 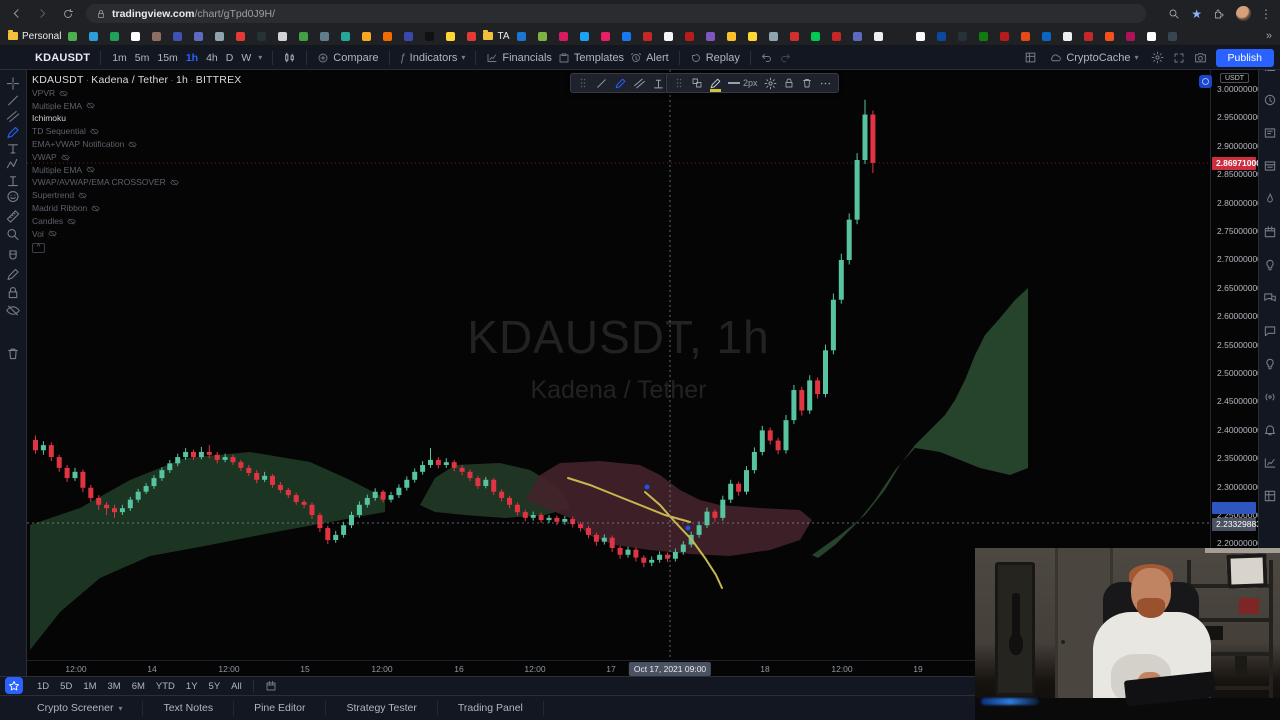 I want to click on timeframe-15m: 15m, so click(x=167, y=57).